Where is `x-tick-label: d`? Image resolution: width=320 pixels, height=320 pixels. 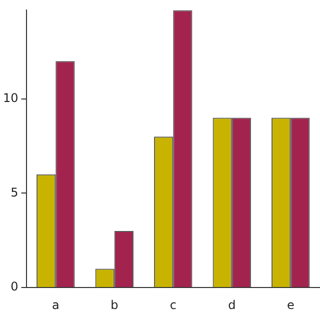
x-tick-label: d is located at coordinates (232, 305).